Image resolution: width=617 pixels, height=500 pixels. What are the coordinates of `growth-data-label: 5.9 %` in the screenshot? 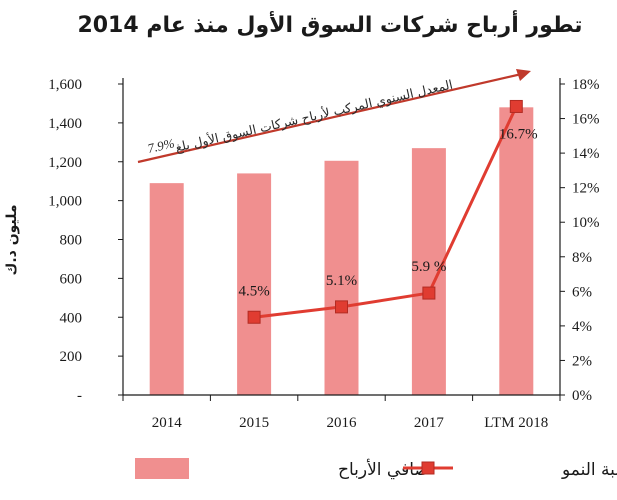 It's located at (428, 267).